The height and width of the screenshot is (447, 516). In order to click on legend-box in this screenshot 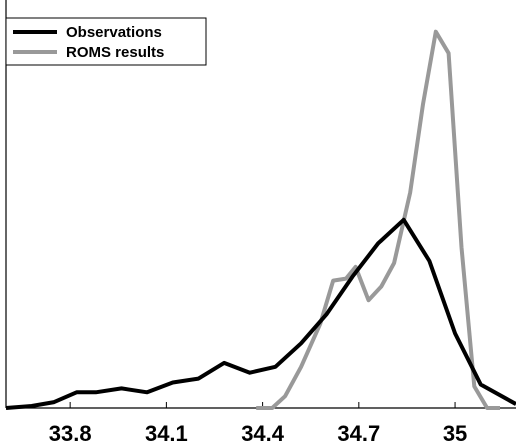, I will do `click(106, 41)`.